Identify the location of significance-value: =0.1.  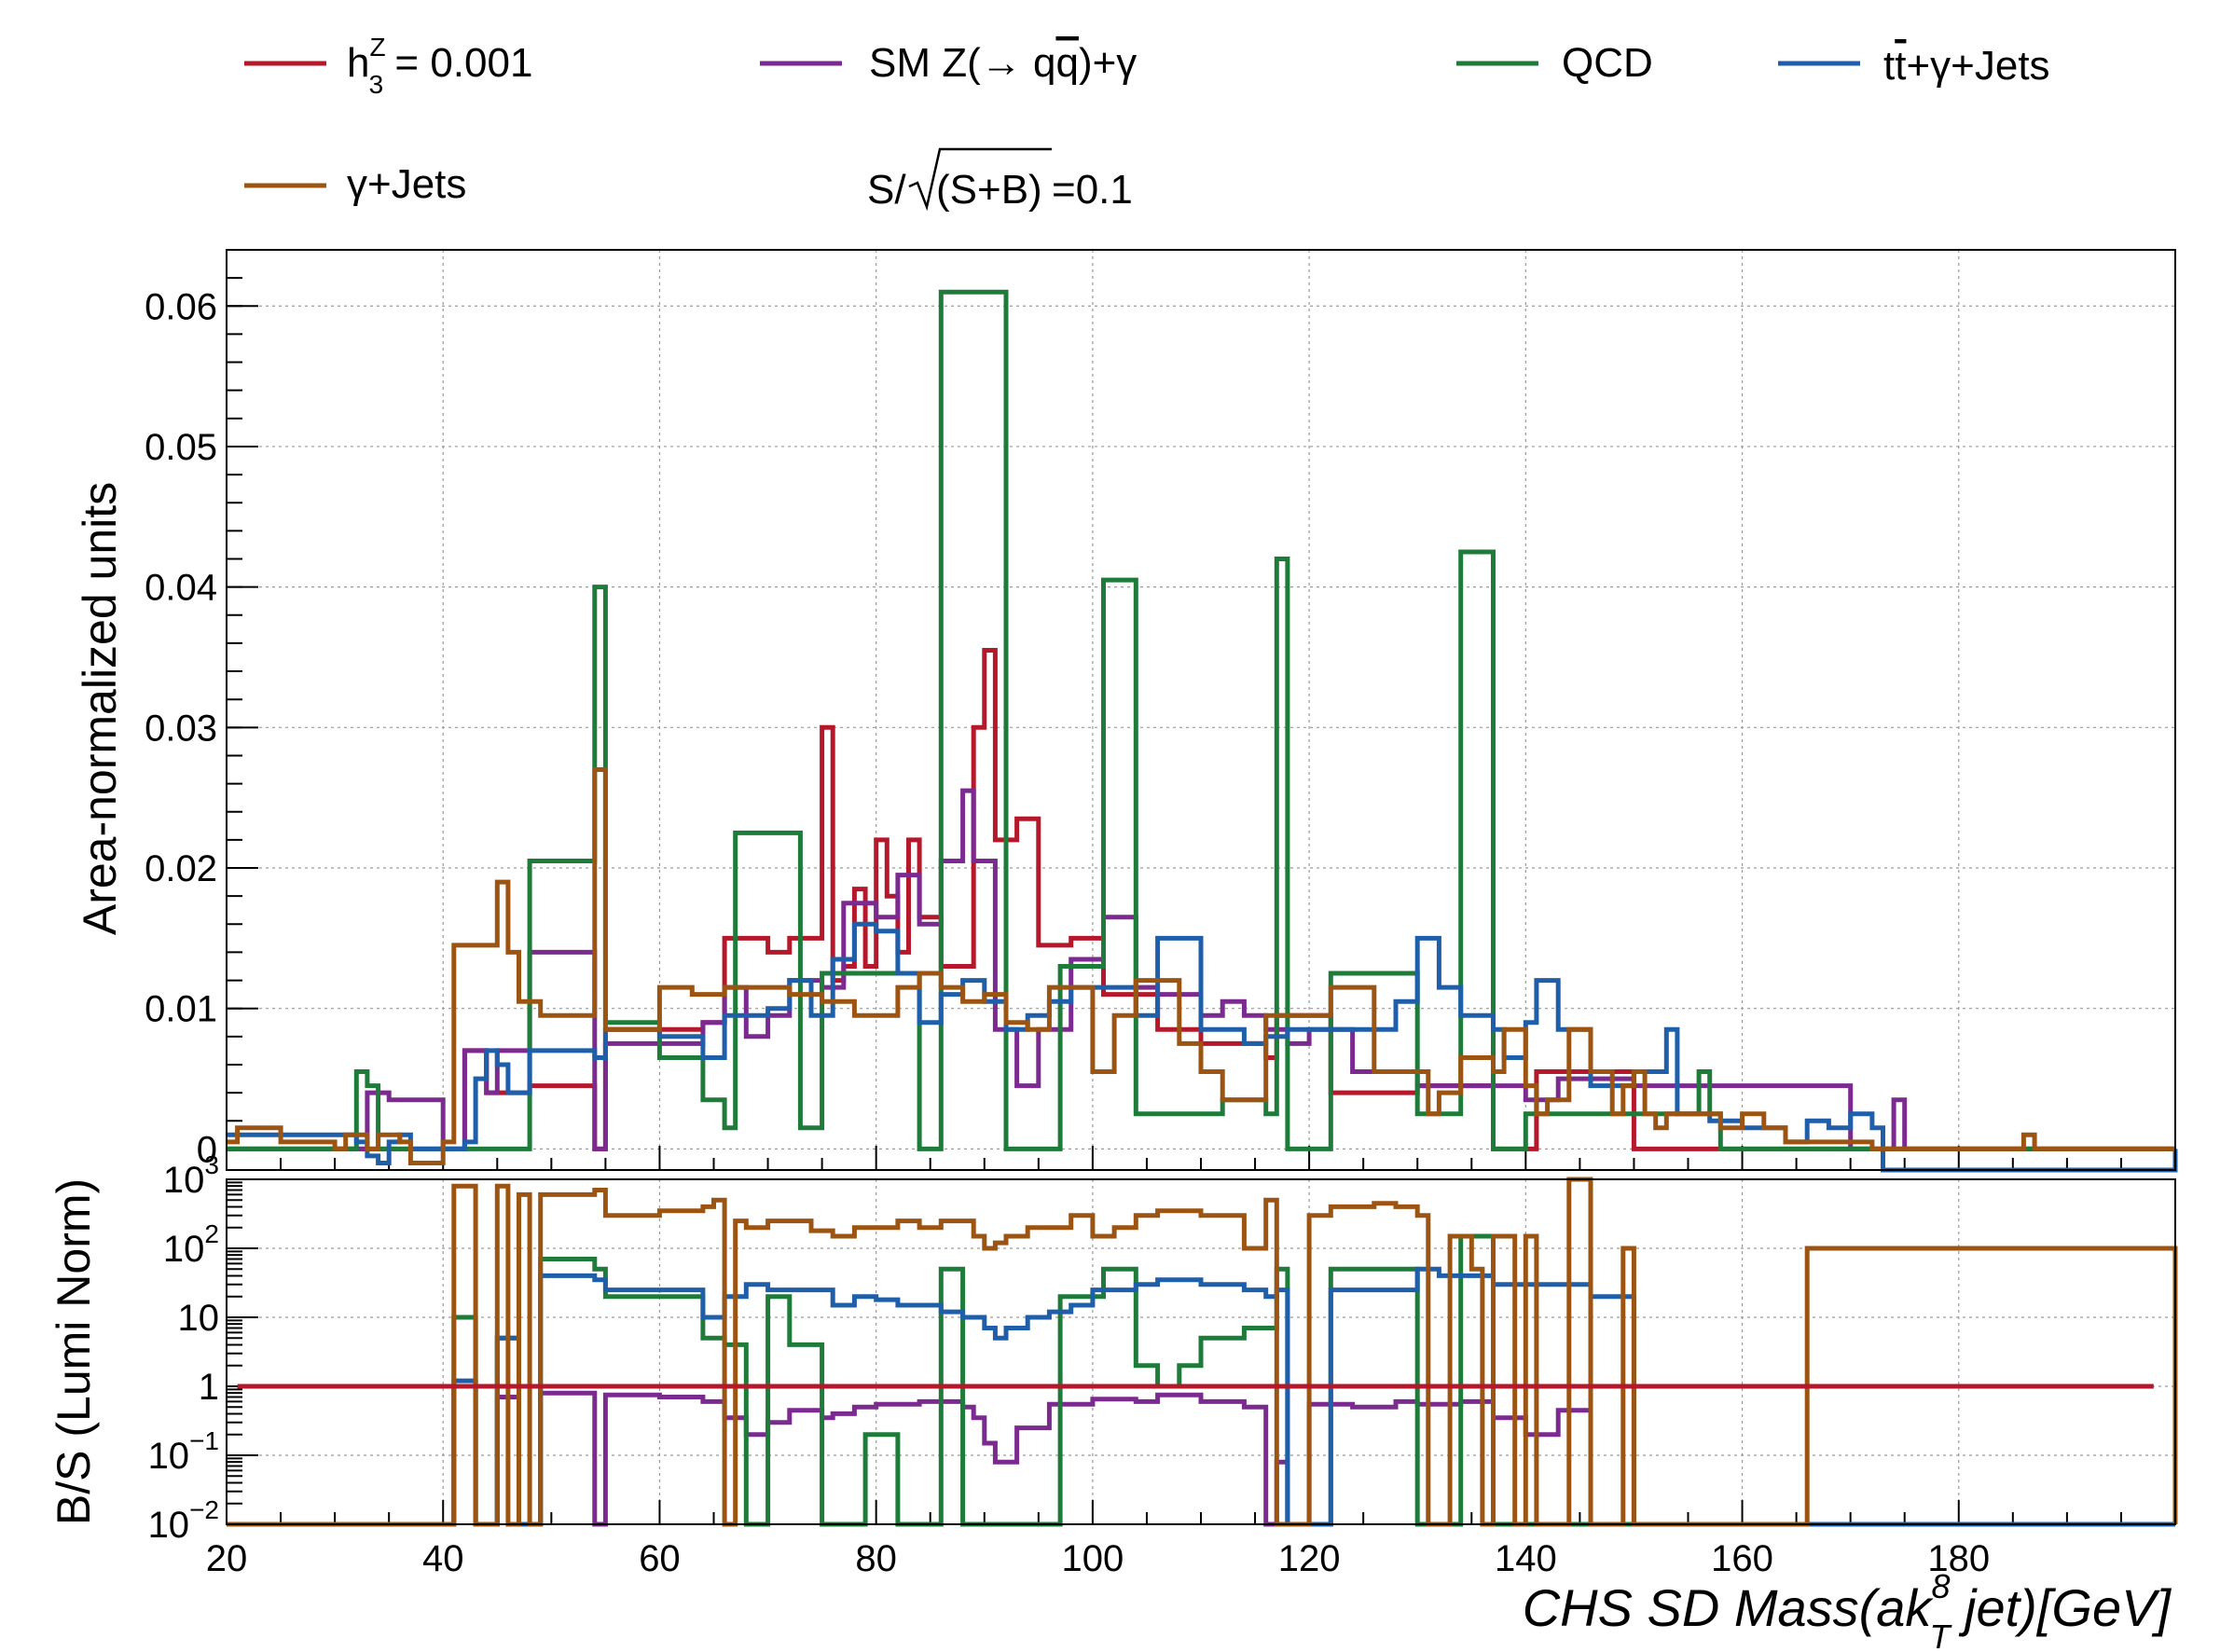
(1092, 190).